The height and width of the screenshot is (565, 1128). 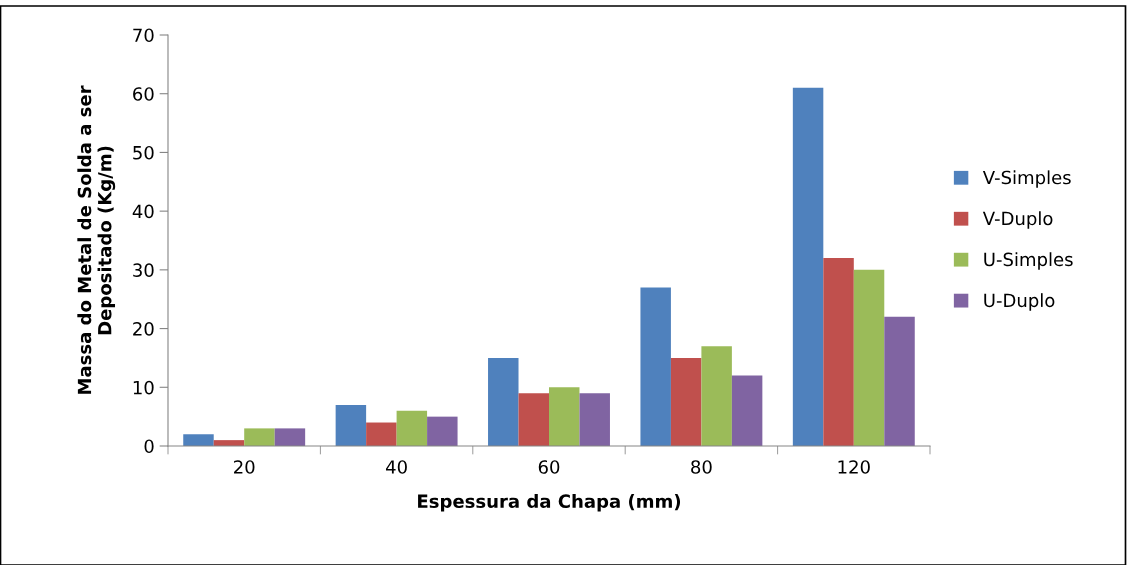 I want to click on x-tick-label: 80, so click(x=701, y=467).